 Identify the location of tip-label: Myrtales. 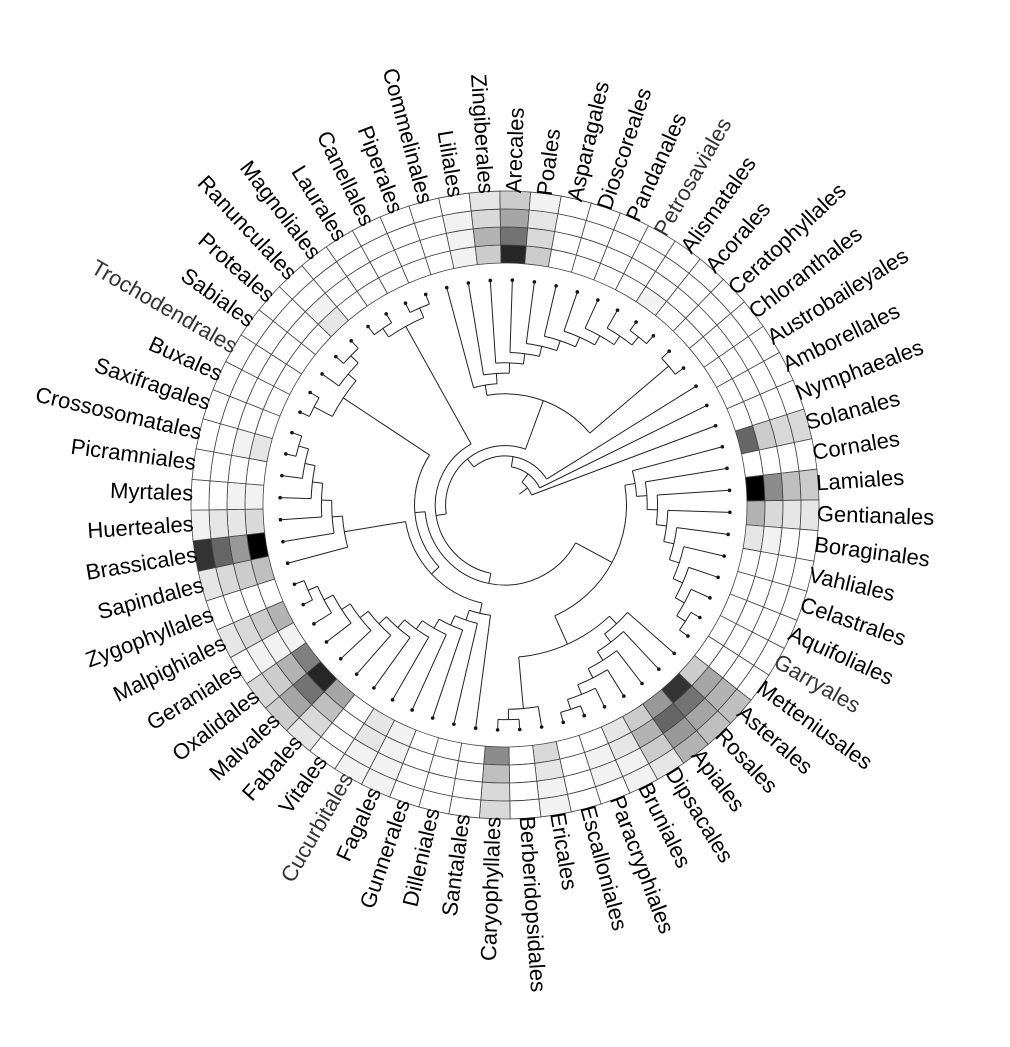
(152, 492).